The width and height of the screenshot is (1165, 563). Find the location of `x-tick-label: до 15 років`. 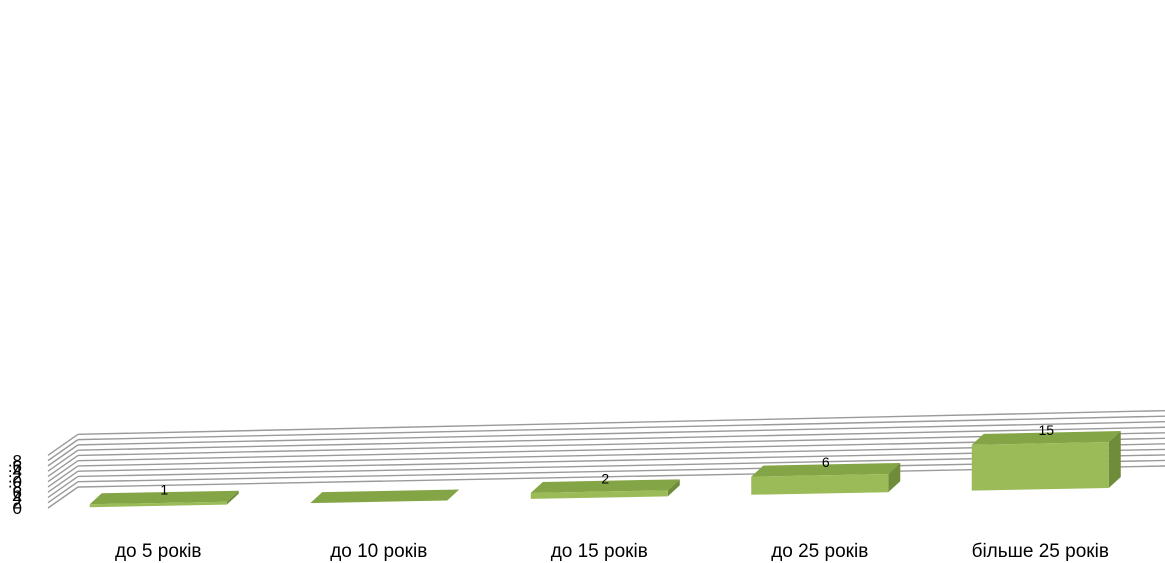

x-tick-label: до 15 років is located at coordinates (599, 551).